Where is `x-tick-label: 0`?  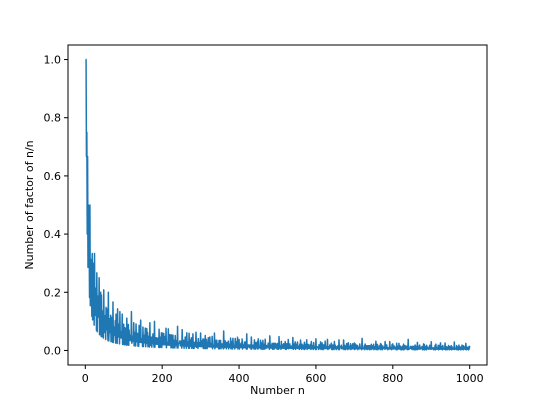
x-tick-label: 0 is located at coordinates (85, 378).